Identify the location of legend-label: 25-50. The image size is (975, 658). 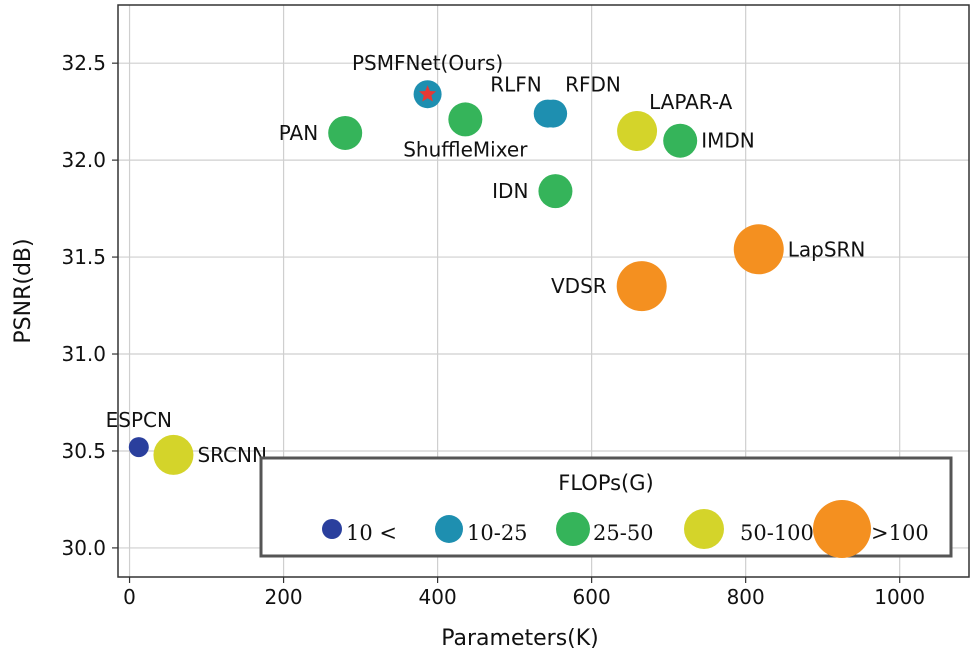
(623, 533).